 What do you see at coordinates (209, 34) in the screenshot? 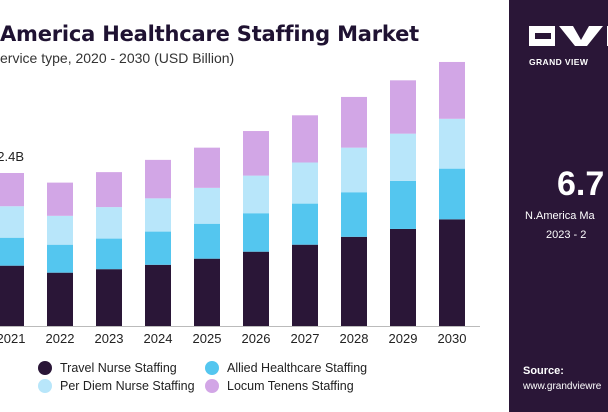
I see `chart-title: America Healthcare Staffing Market` at bounding box center [209, 34].